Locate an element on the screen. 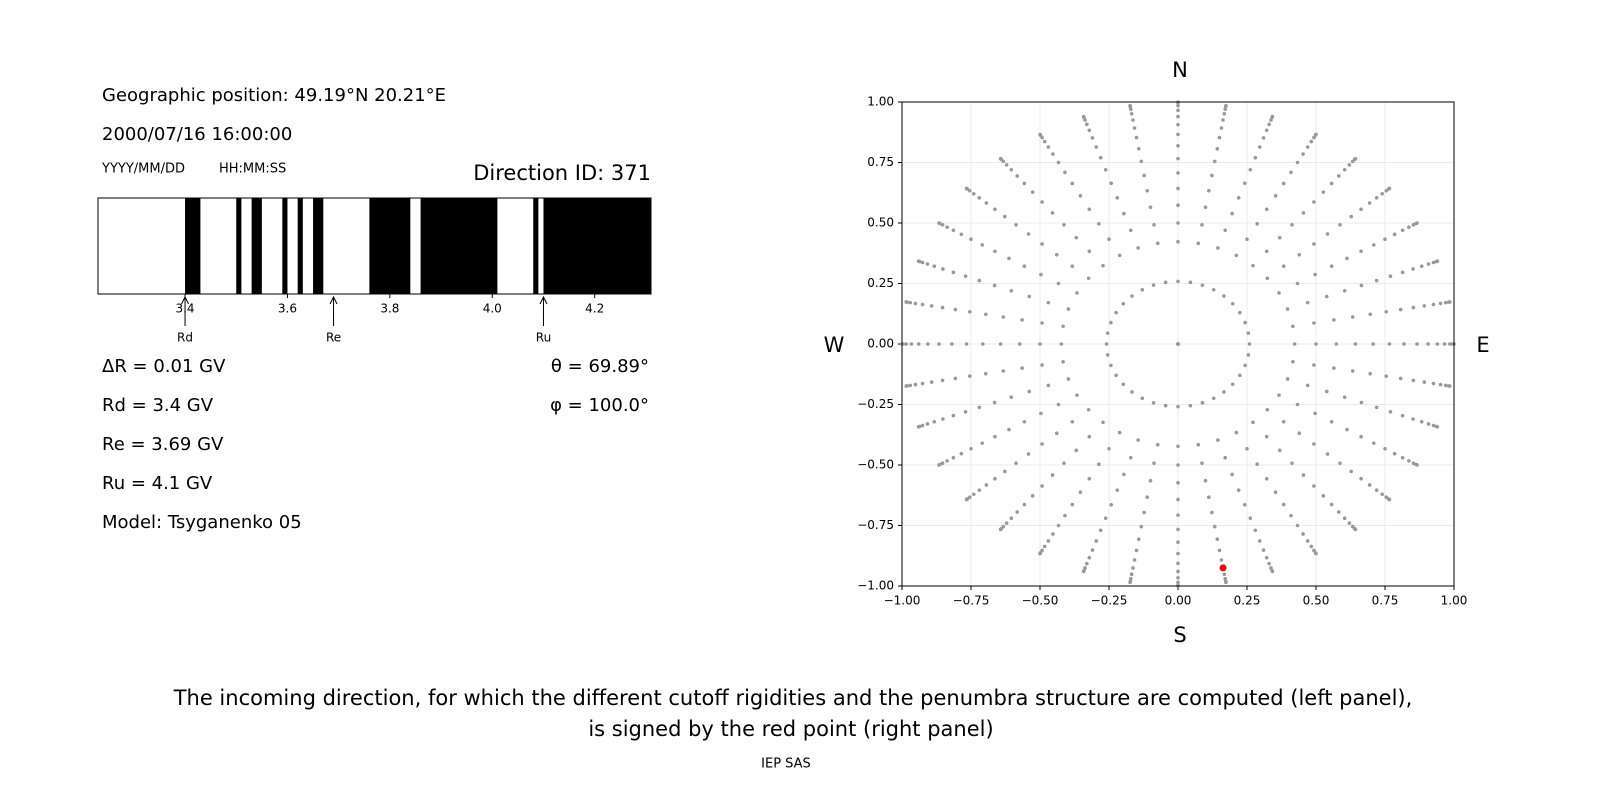 This screenshot has width=1600, height=800. x-tick-label: 0.75 is located at coordinates (1385, 601).